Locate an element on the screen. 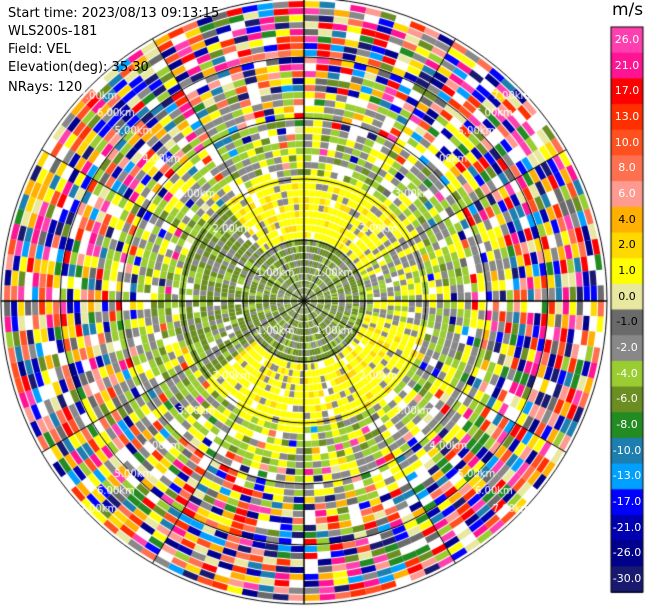 Image resolution: width=647 pixels, height=607 pixels. colorbar-tick-label: -13.0 is located at coordinates (627, 476).